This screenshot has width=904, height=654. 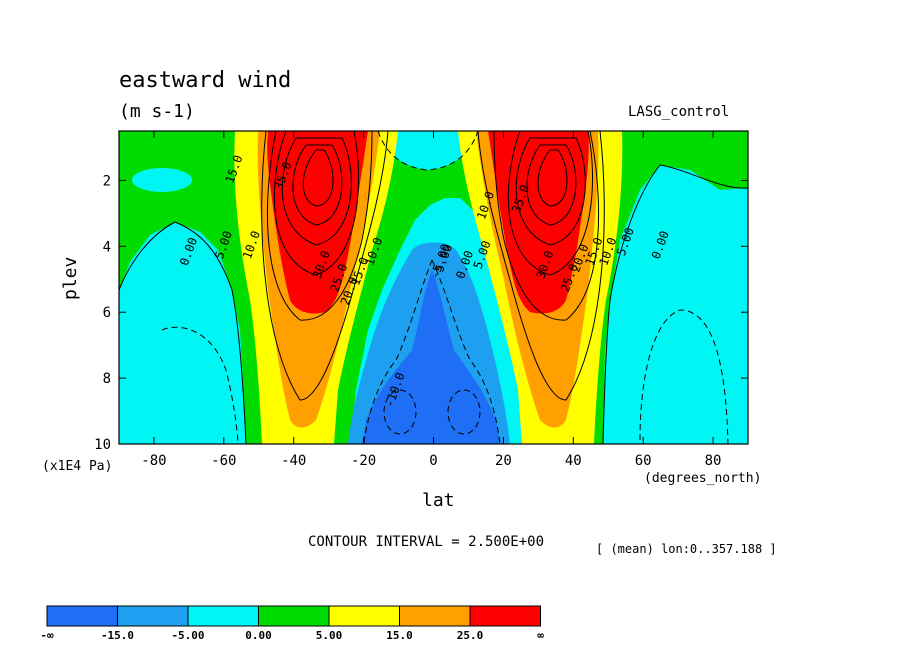 I want to click on fill-blue-core, so click(x=431, y=357).